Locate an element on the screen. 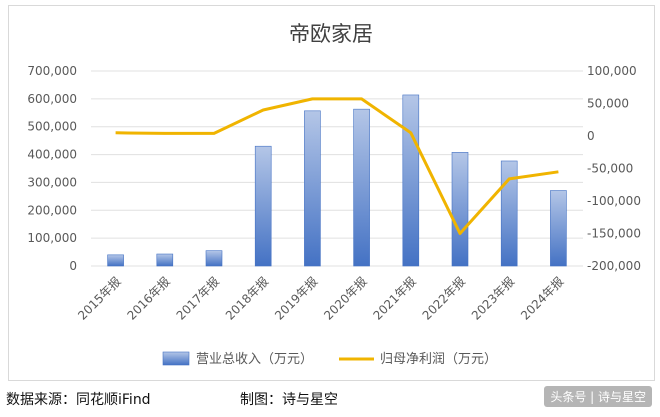 The height and width of the screenshot is (417, 660). legend: 营业总收入（万元） 归母净利润（万元） is located at coordinates (329, 359).